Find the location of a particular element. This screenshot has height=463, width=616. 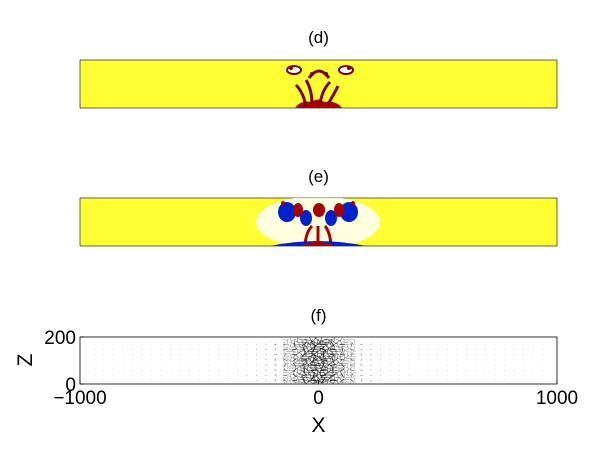

plume-d-bottom-red is located at coordinates (318, 103).